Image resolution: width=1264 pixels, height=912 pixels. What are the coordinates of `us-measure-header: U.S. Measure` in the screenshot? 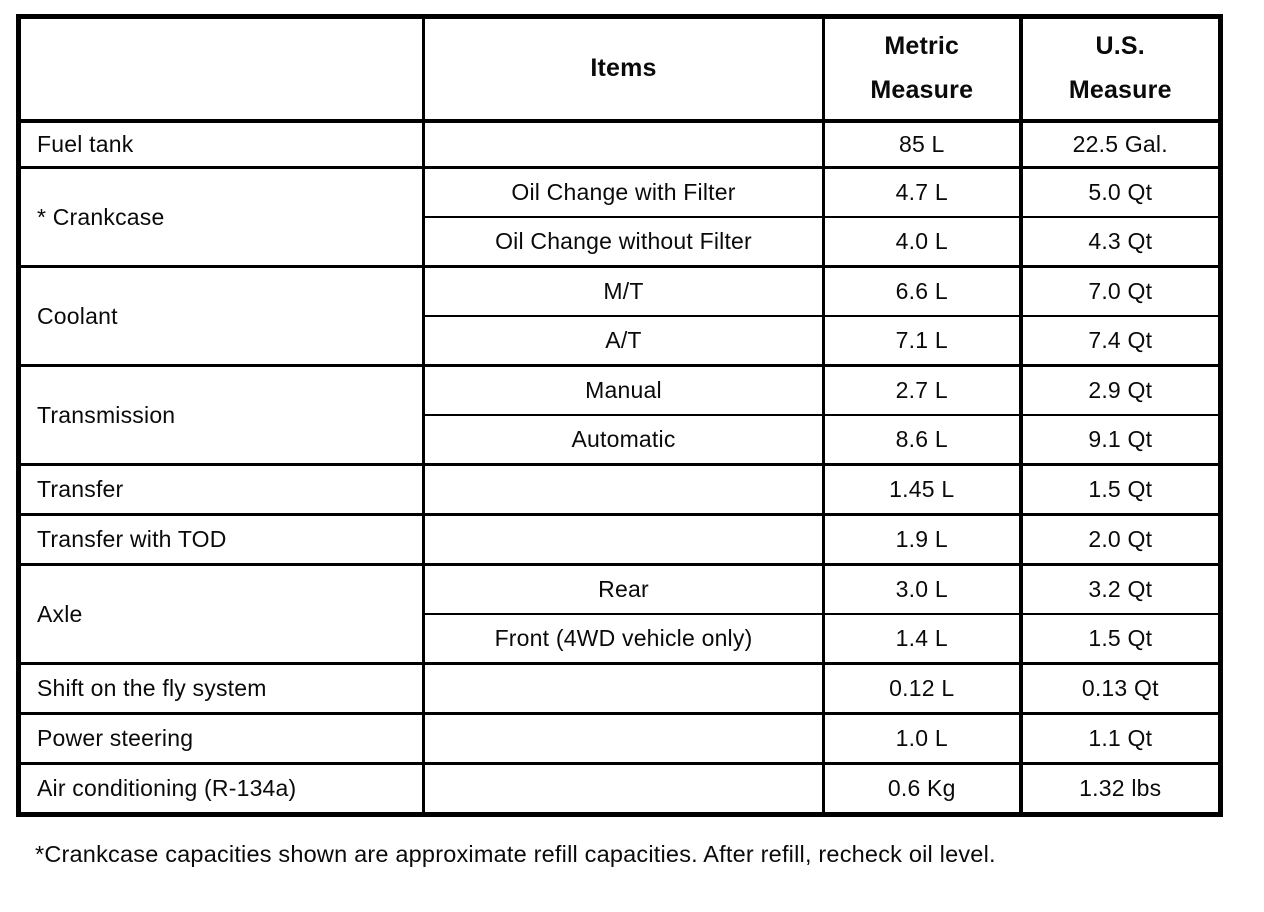 It's located at (1119, 69).